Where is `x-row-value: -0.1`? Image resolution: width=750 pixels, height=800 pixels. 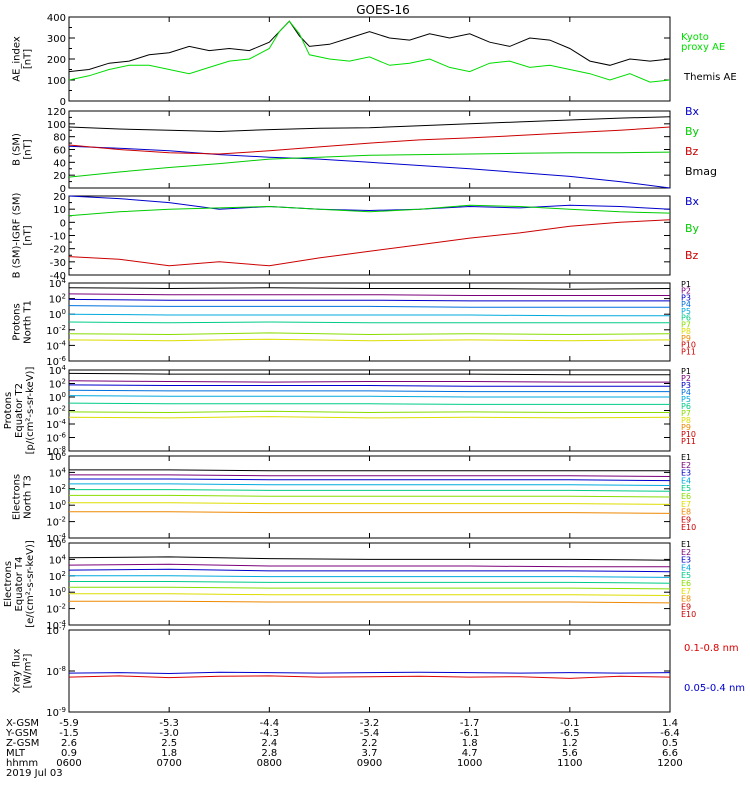
x-row-value: -0.1 is located at coordinates (570, 723).